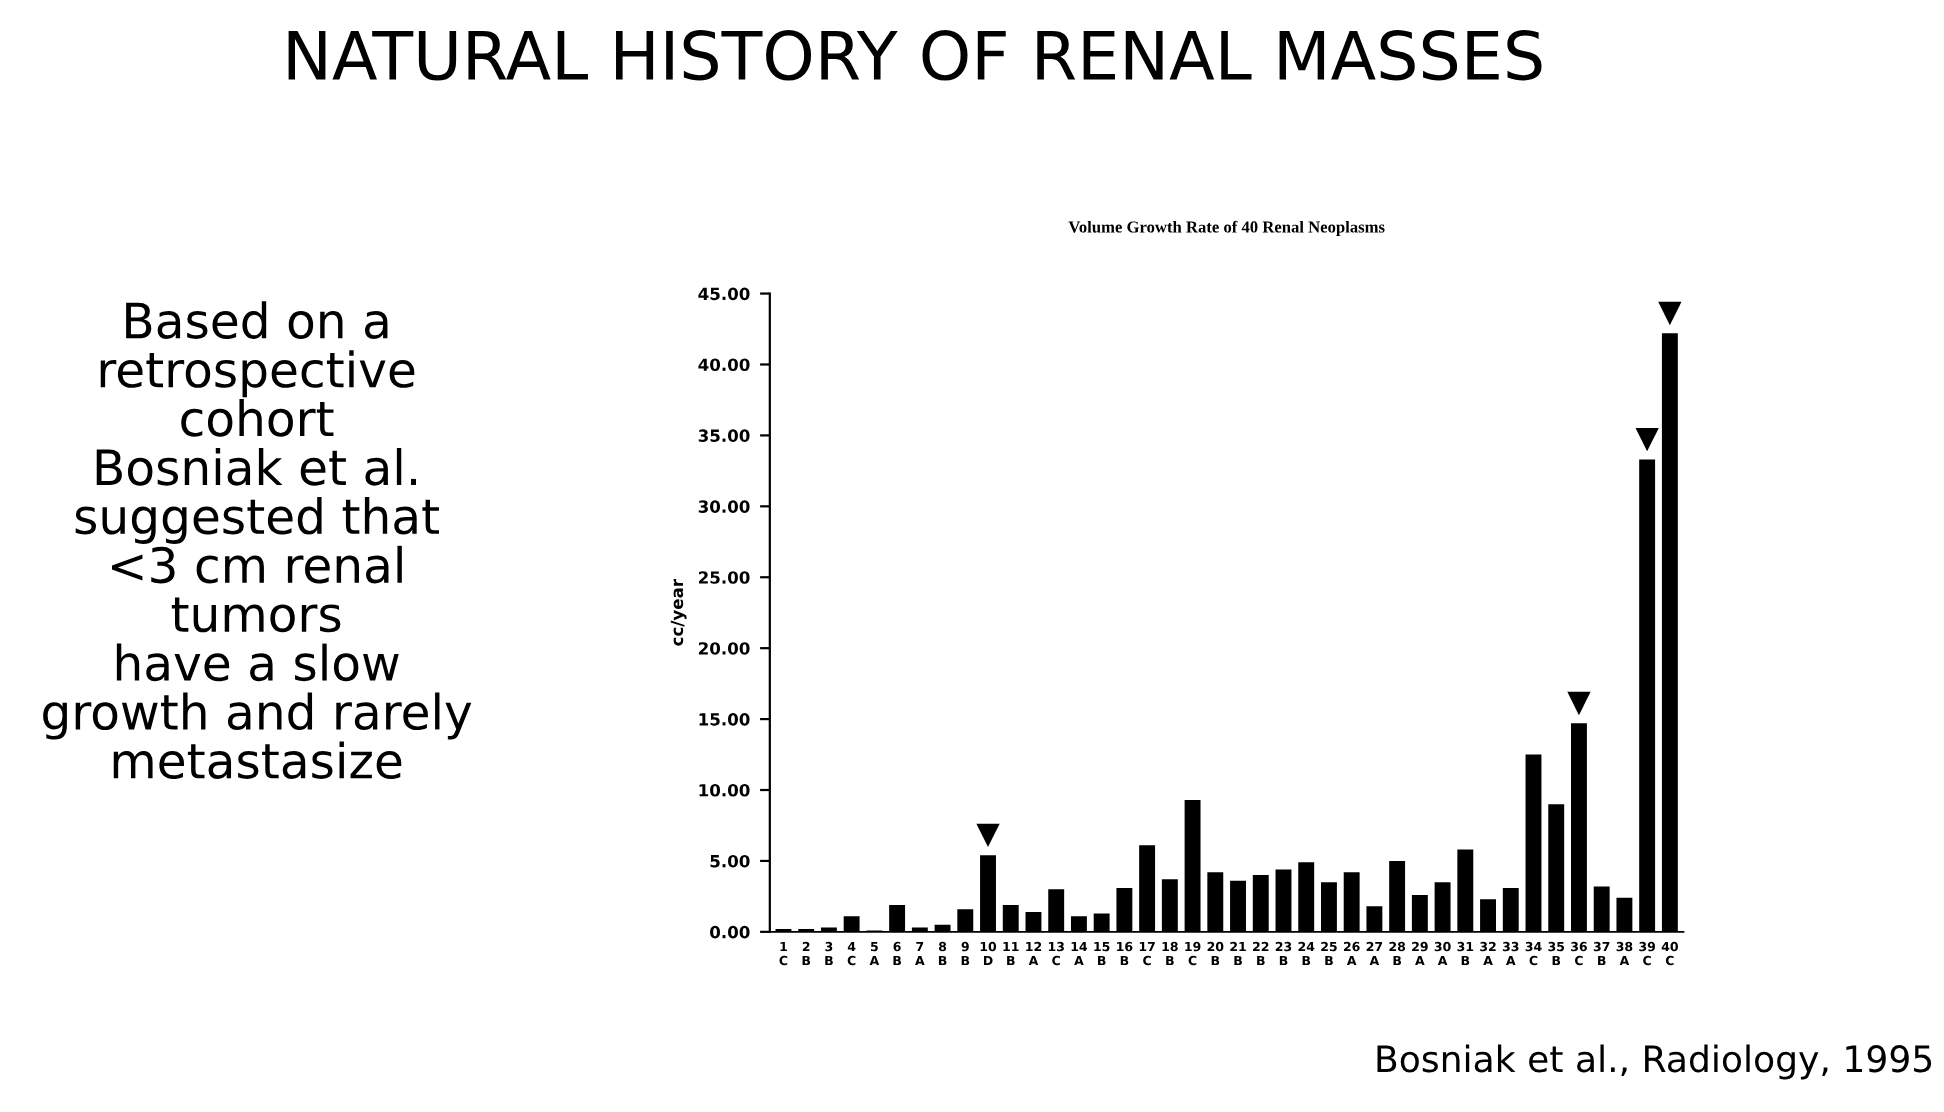 Image resolution: width=1944 pixels, height=1112 pixels. I want to click on y-tick-label: 30.00, so click(724, 506).